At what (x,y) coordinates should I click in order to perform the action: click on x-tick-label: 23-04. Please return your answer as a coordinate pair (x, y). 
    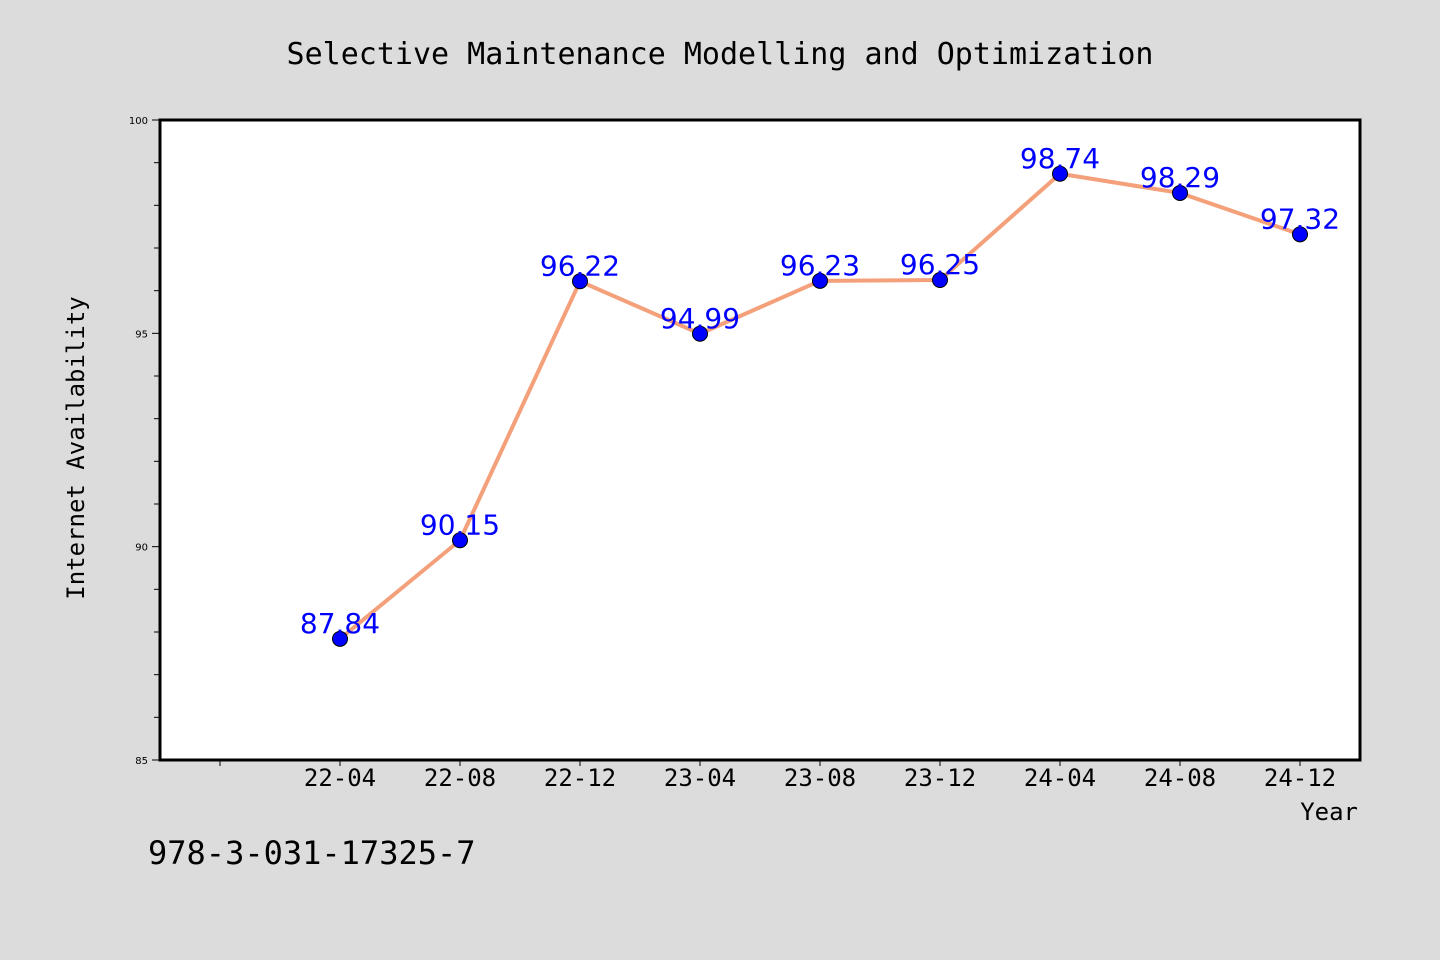
    Looking at the image, I should click on (700, 778).